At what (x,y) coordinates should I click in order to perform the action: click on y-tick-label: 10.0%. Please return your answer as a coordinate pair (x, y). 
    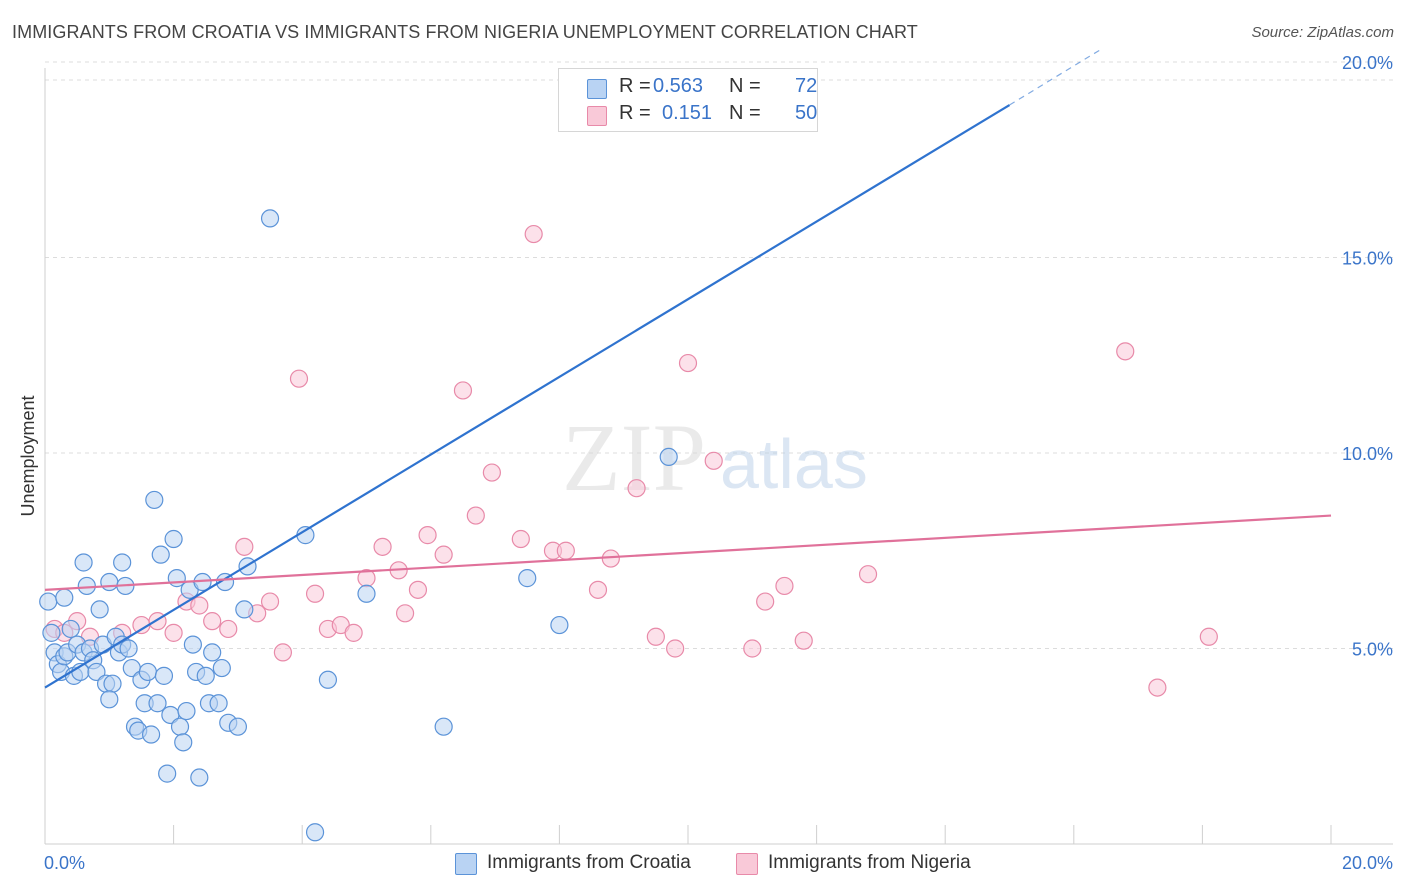
    Looking at the image, I should click on (1367, 454).